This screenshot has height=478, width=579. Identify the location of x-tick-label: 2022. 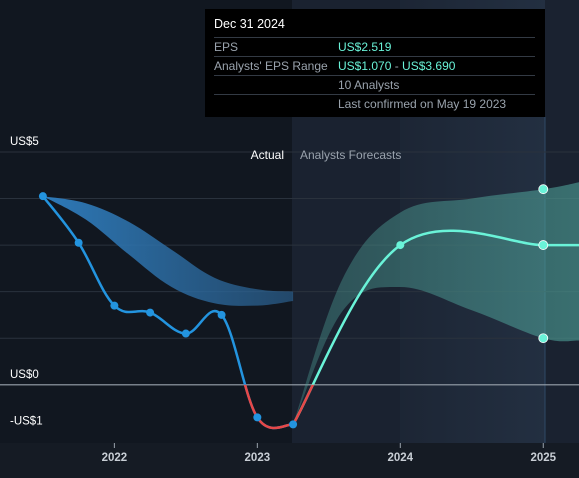
(115, 458).